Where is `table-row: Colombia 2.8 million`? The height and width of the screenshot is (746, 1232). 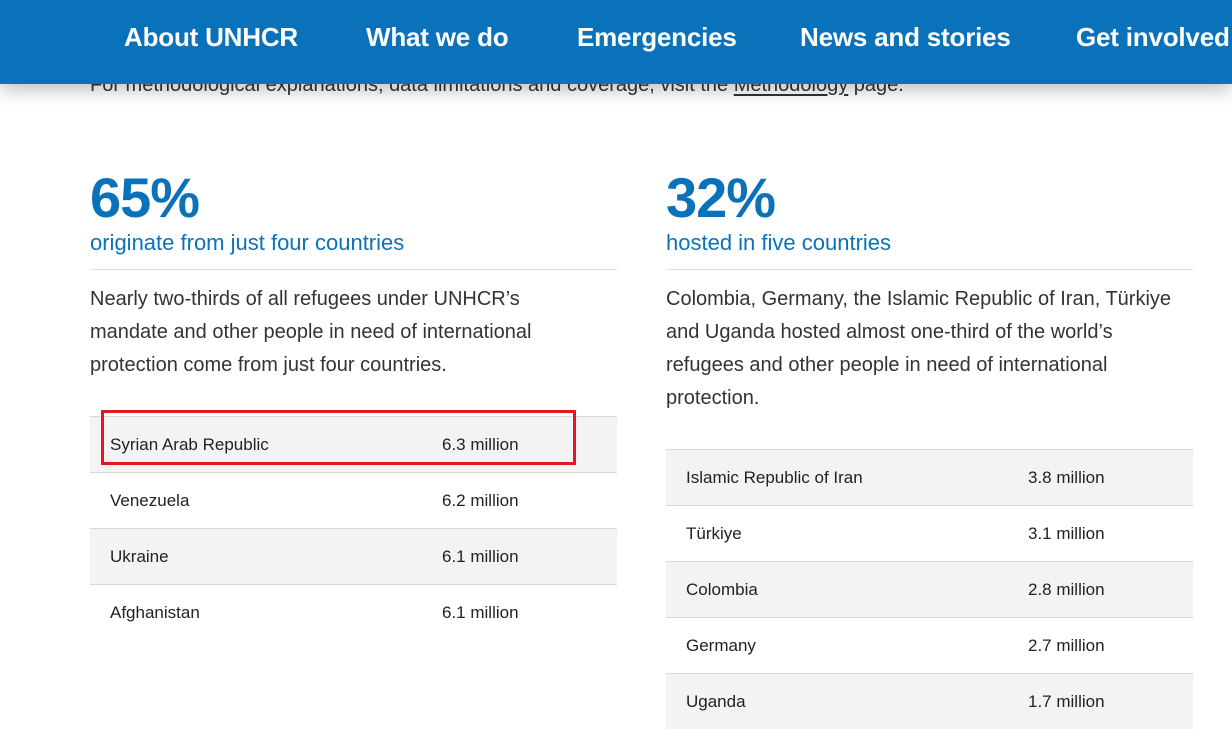 table-row: Colombia 2.8 million is located at coordinates (929, 590).